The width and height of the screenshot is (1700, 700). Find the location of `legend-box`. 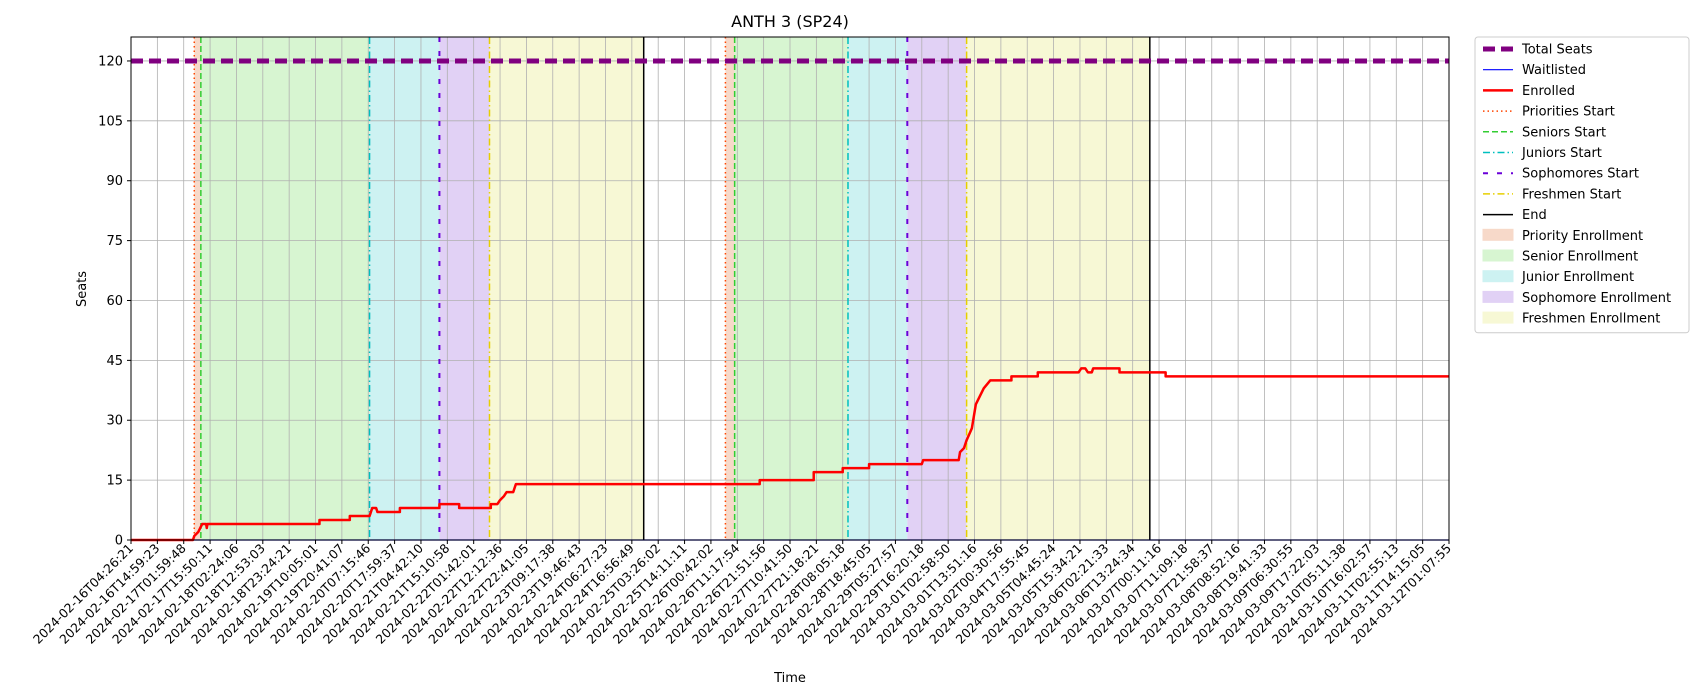

legend-box is located at coordinates (1582, 185).